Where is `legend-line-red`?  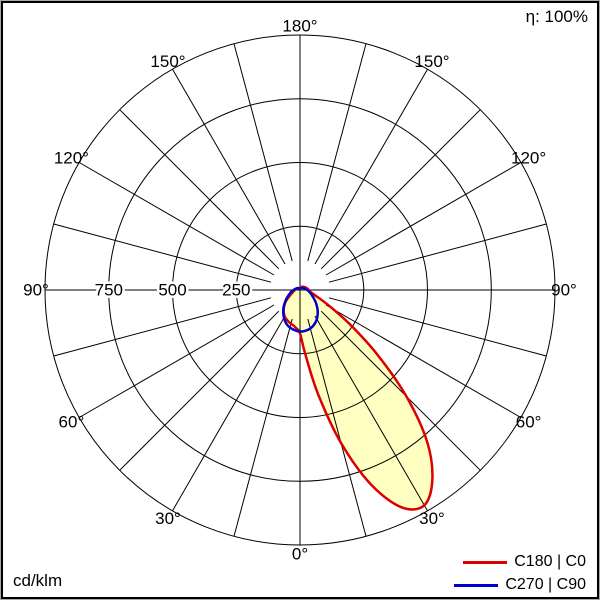
legend-line-red is located at coordinates (485, 562).